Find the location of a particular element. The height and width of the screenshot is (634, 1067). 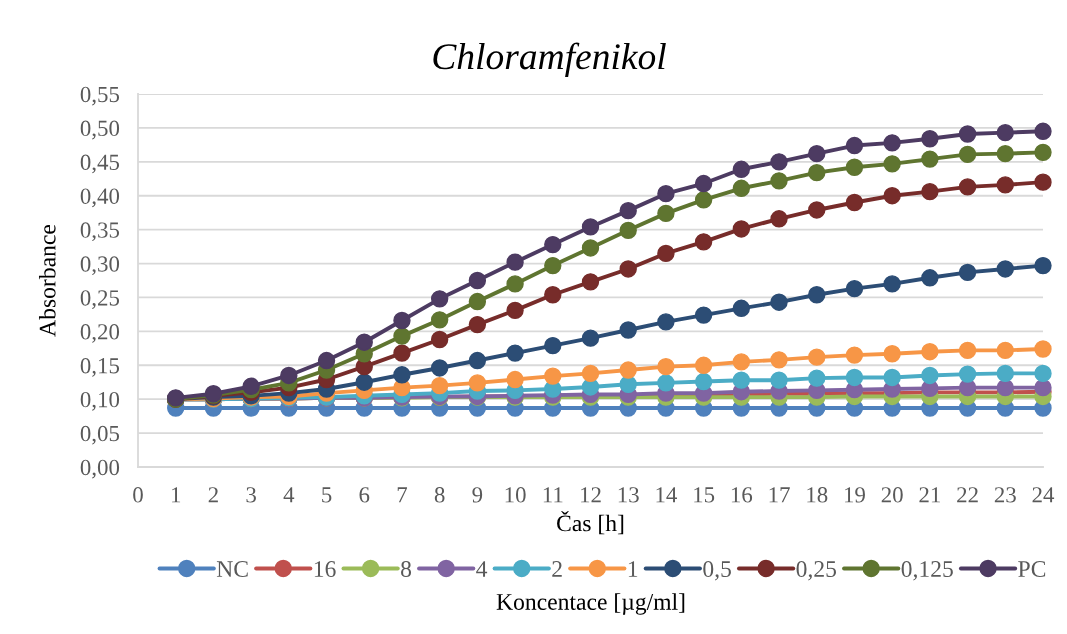

legend-title: Koncentace [µg/ml] is located at coordinates (590, 604).